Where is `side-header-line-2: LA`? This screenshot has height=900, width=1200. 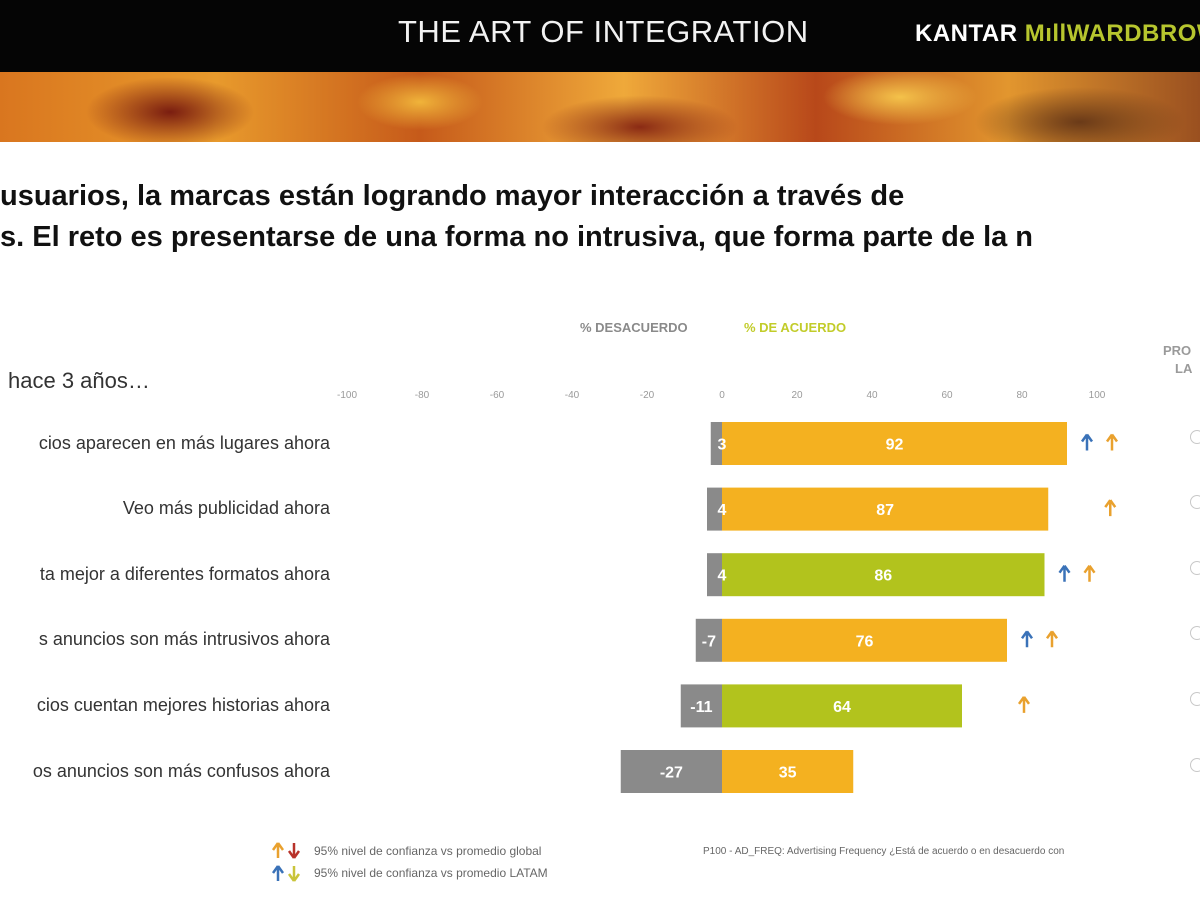
side-header-line-2: LA is located at coordinates (1184, 368).